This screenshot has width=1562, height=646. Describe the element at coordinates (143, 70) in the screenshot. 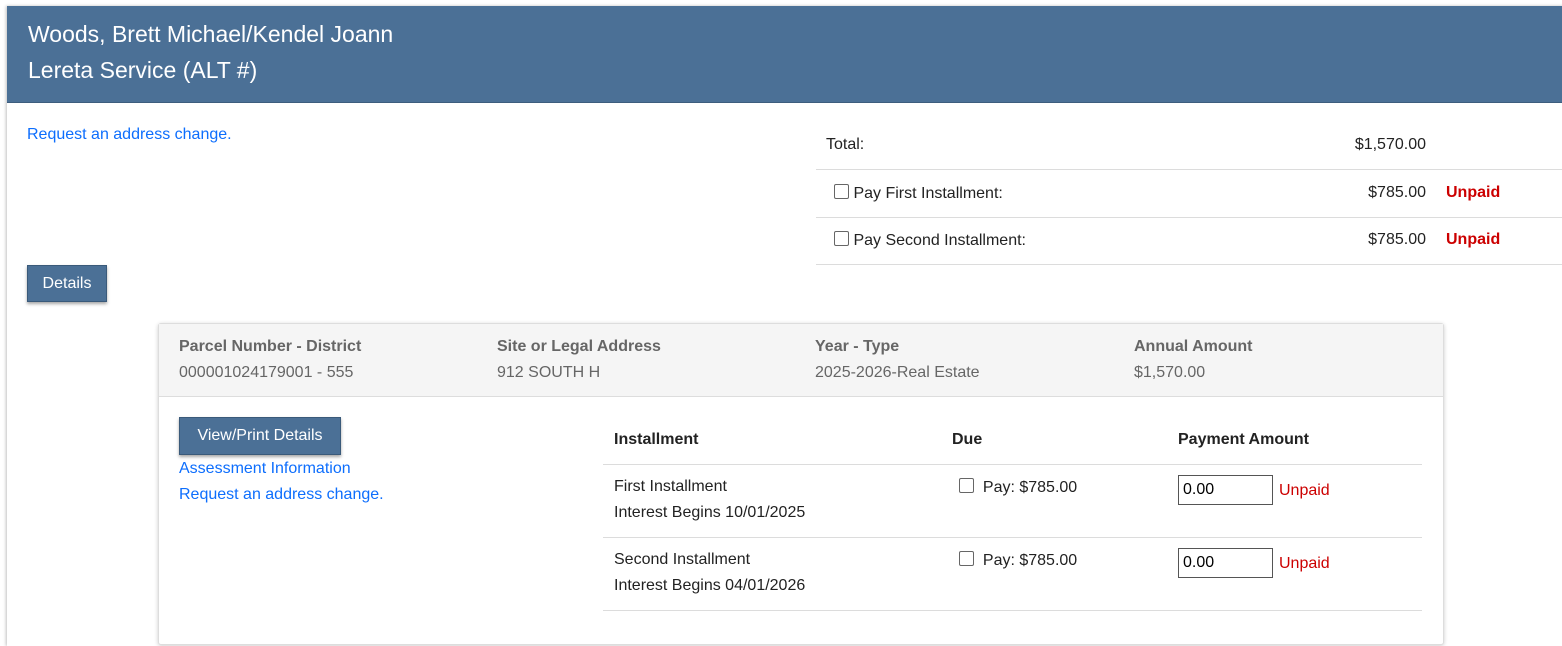

I see `service-name: Lereta Service (ALT #)` at that location.